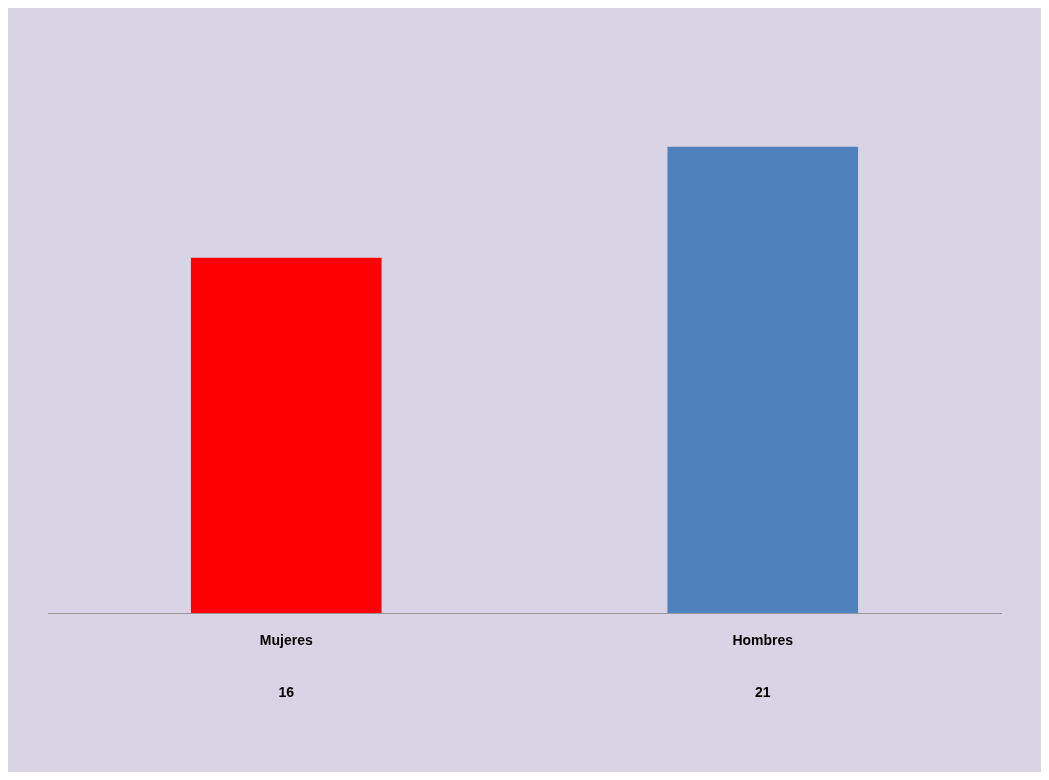  Describe the element at coordinates (286, 692) in the screenshot. I see `data-label: 16` at that location.